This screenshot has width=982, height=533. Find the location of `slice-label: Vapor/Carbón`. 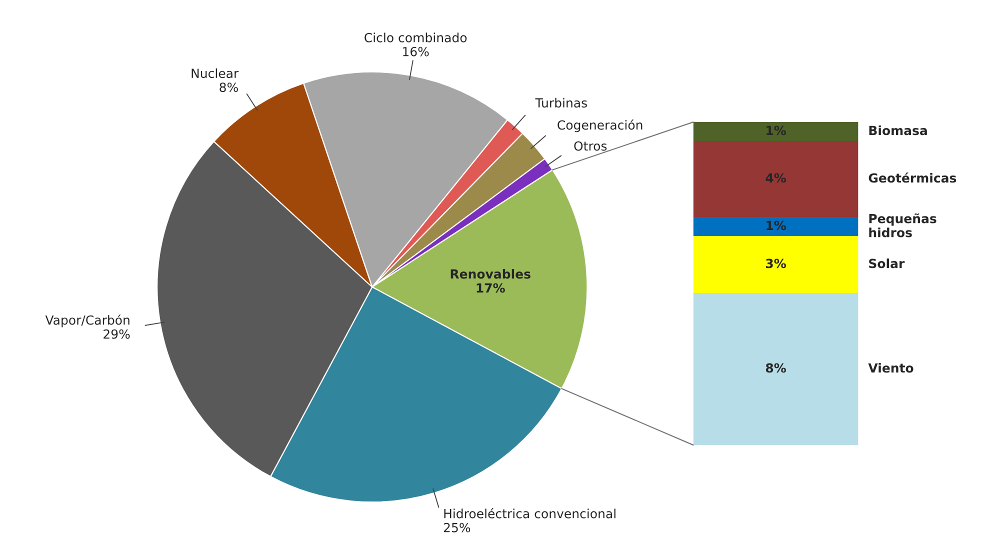

slice-label: Vapor/Carbón is located at coordinates (87, 321).